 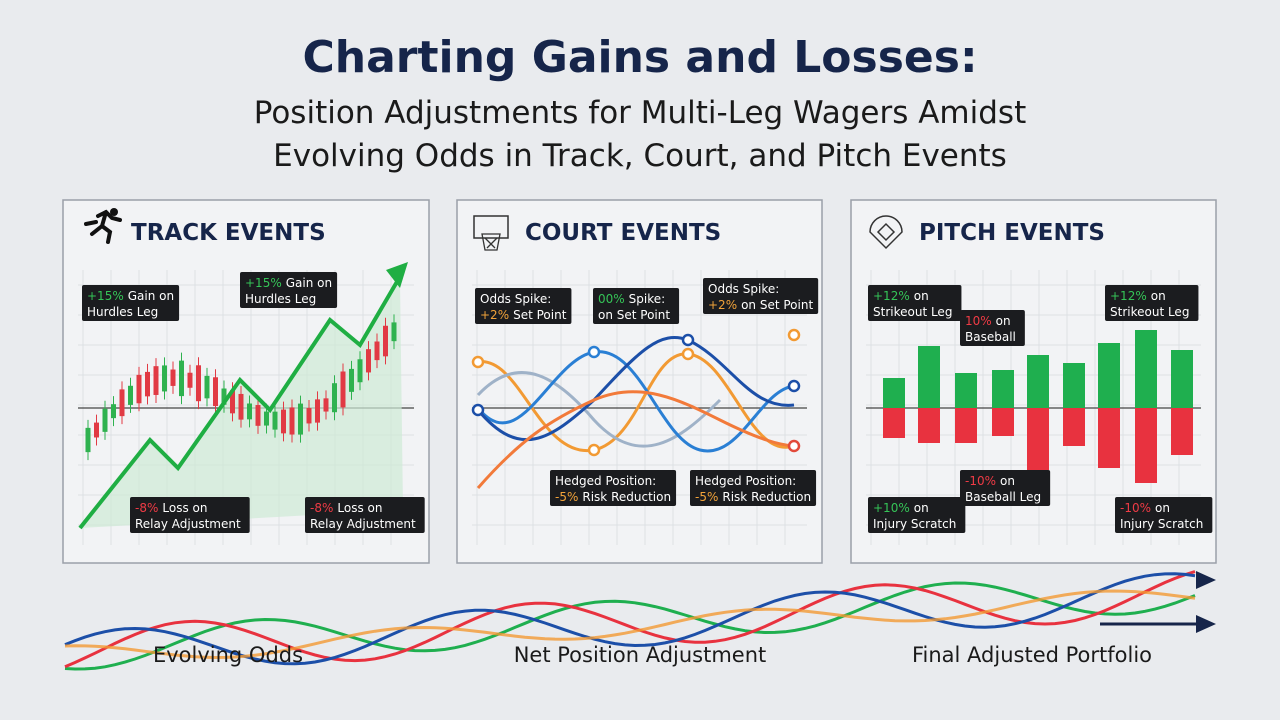 I want to click on annotation: +10% on Injury Scratch, so click(x=917, y=515).